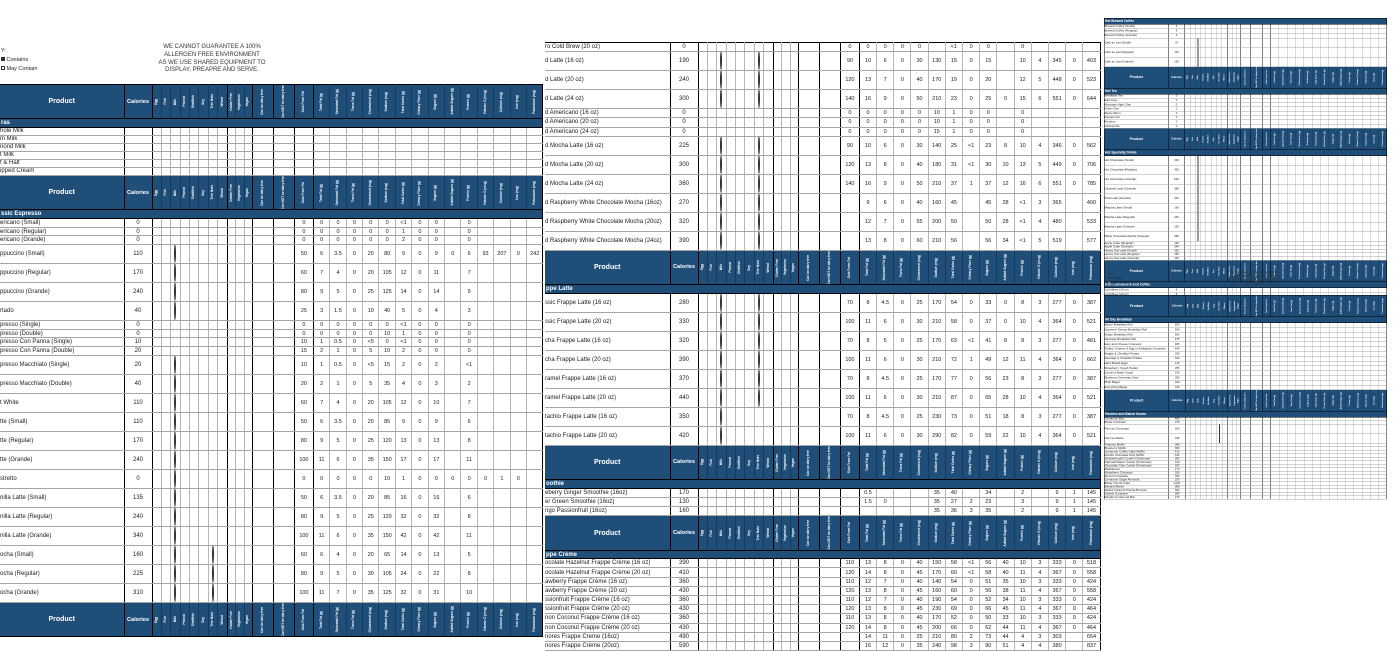  Describe the element at coordinates (703, 462) in the screenshot. I see `column-header-label: Egg` at that location.